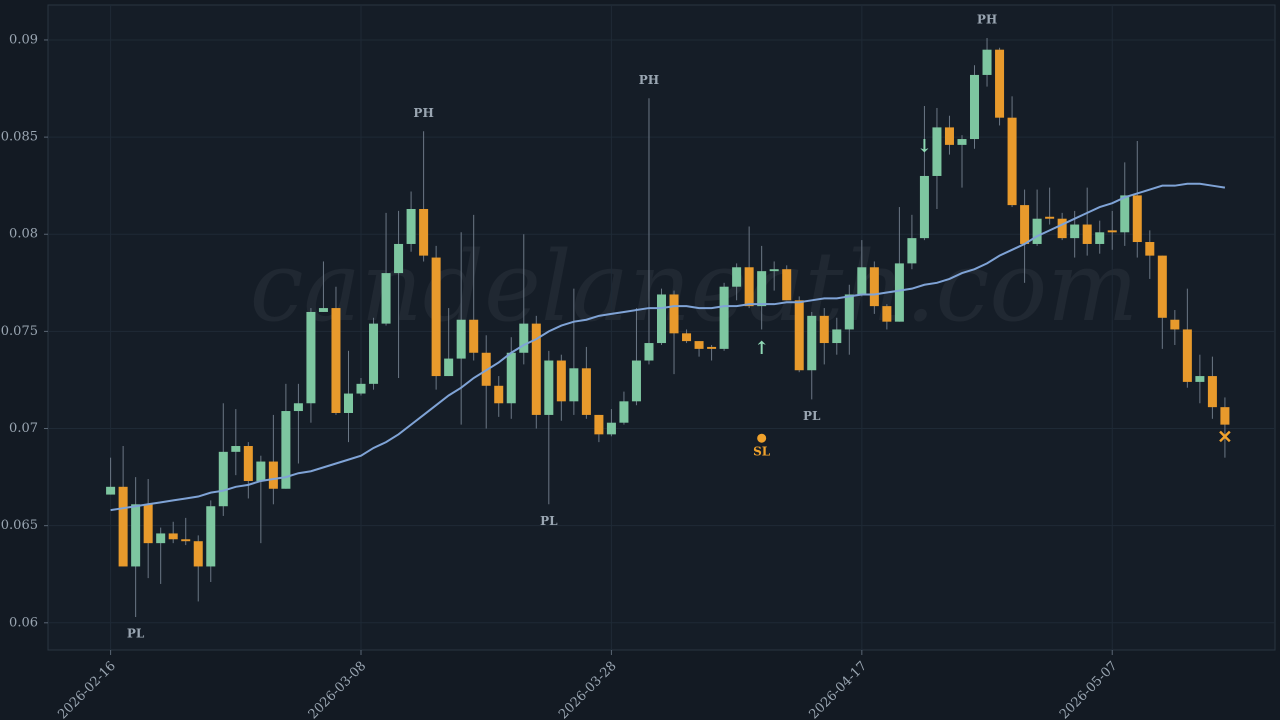 This screenshot has height=720, width=1280. I want to click on exit-marker: ✕, so click(1224, 437).